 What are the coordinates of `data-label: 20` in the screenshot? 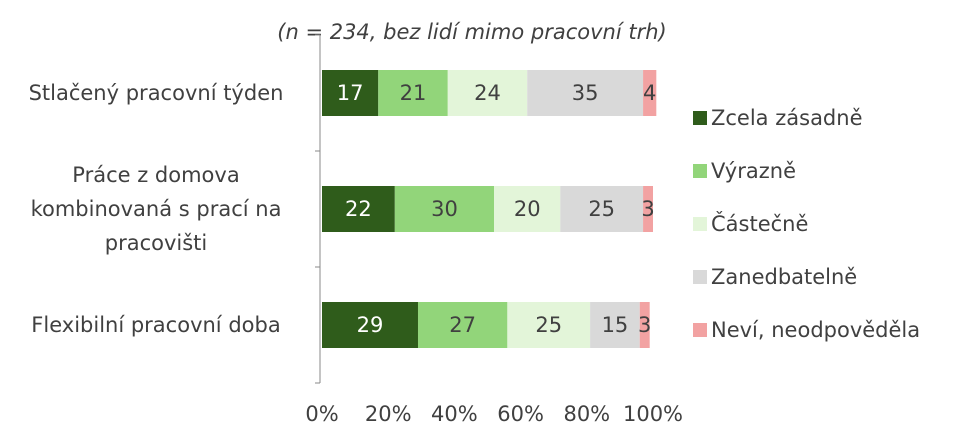 It's located at (527, 209).